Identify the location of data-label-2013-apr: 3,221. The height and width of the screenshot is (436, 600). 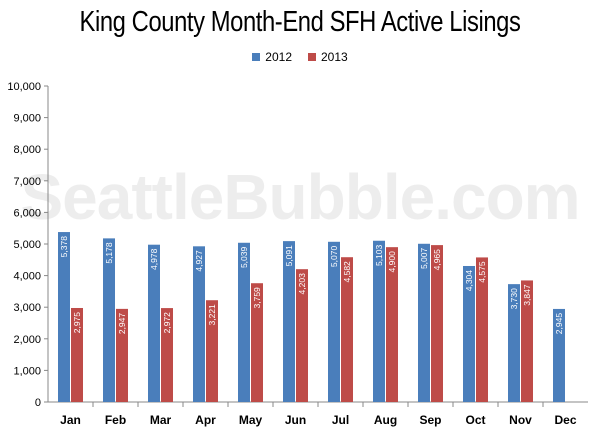
(212, 315).